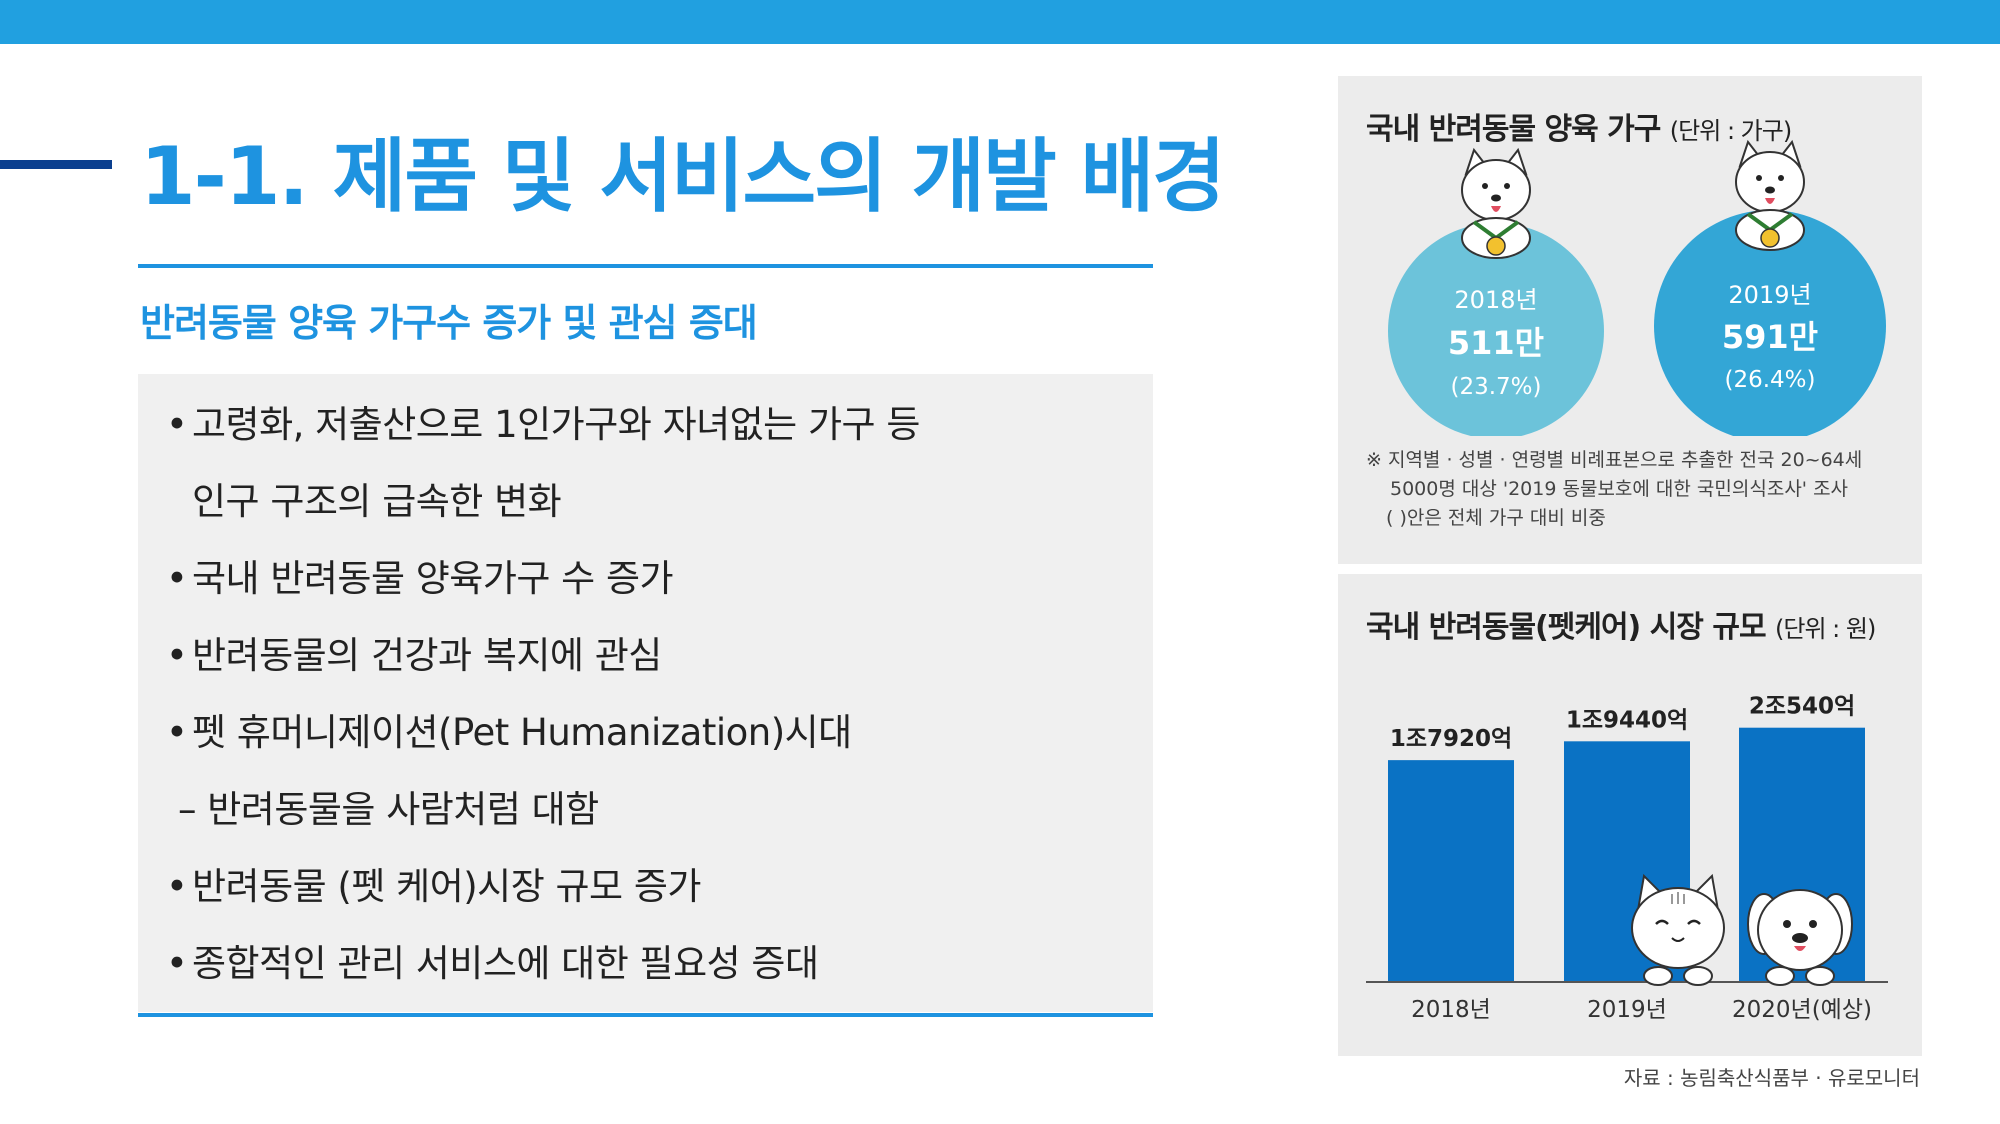 This screenshot has height=1124, width=2000. Describe the element at coordinates (1802, 707) in the screenshot. I see `bar-value-label: 2조540억` at that location.